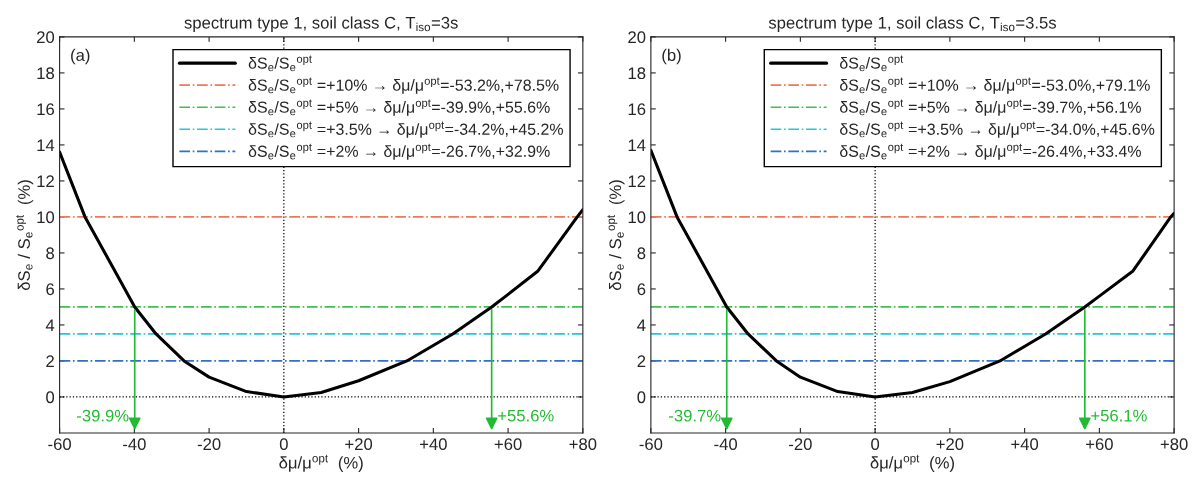 This screenshot has height=492, width=1192. I want to click on annotation: +55.6%, so click(526, 415).